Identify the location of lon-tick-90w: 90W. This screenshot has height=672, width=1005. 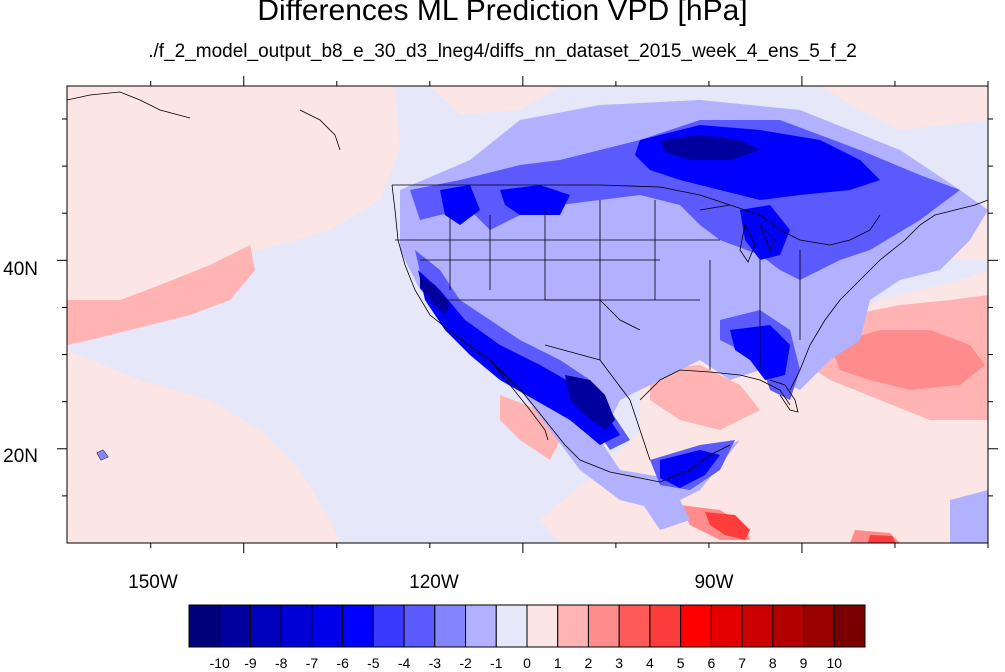
(713, 582).